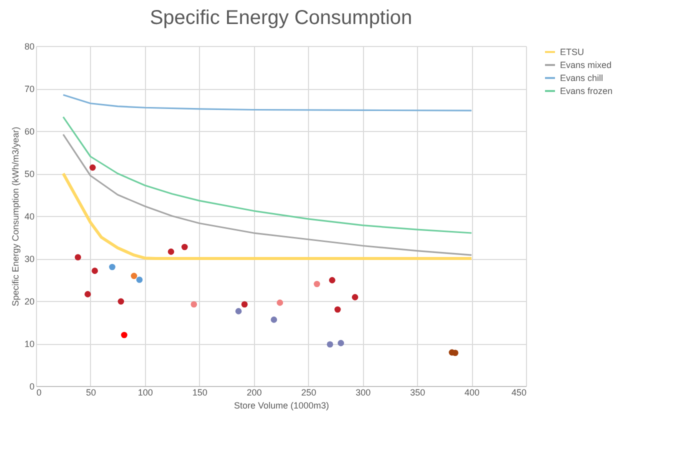  I want to click on y-tick-label: 80, so click(29, 47).